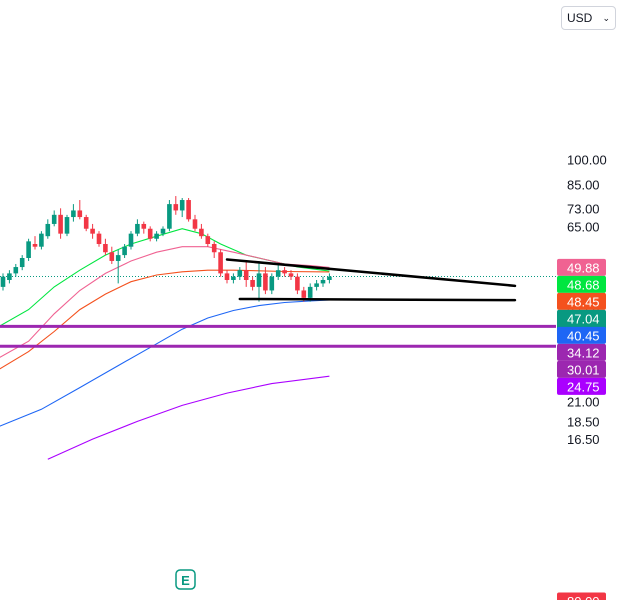  I want to click on price-badge-value: 49.88, so click(583, 267).